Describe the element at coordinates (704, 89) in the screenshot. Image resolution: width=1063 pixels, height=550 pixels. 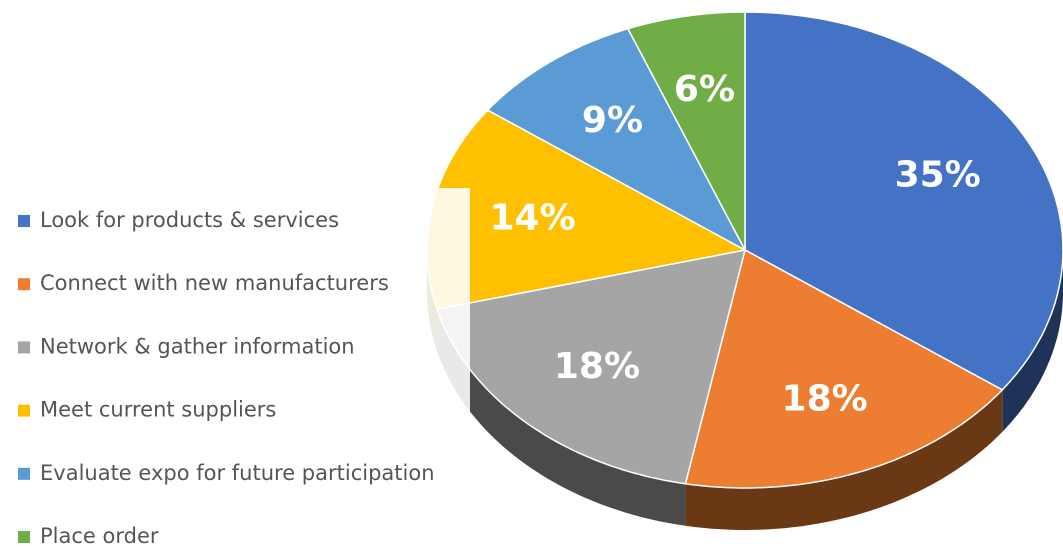
I see `data-label: 6%` at that location.